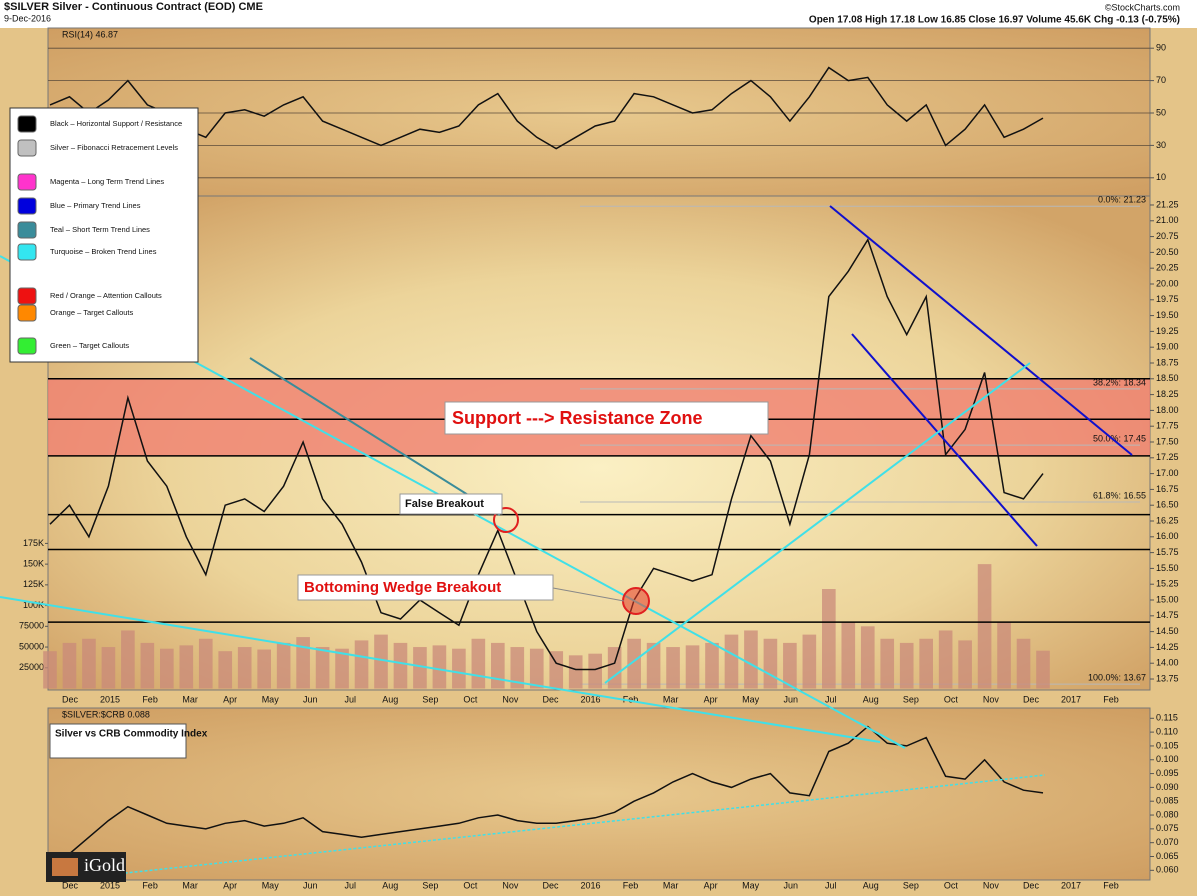  Describe the element at coordinates (1071, 699) in the screenshot. I see `x-tick-label: 2017` at that location.